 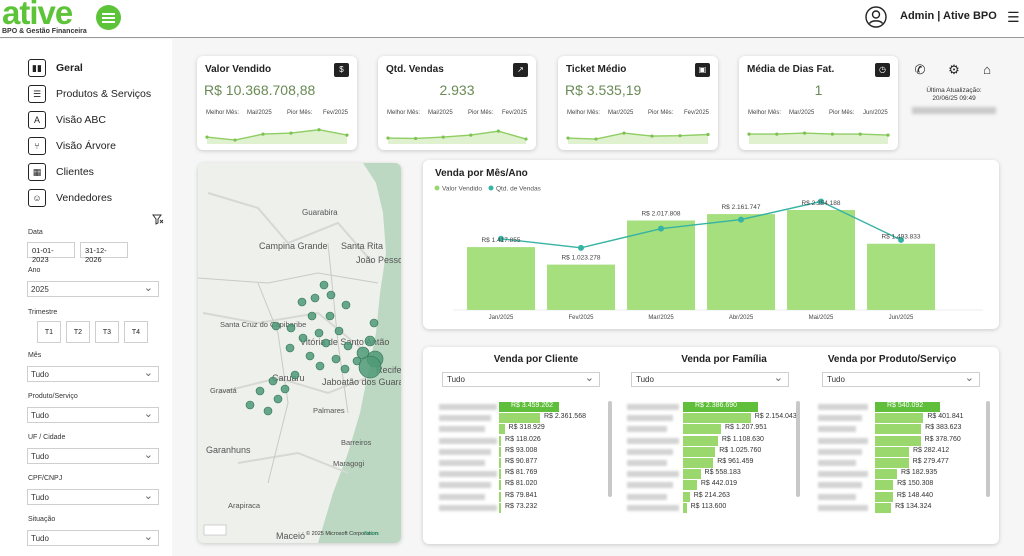 What do you see at coordinates (876, 17) in the screenshot?
I see `user-avatar-icon` at bounding box center [876, 17].